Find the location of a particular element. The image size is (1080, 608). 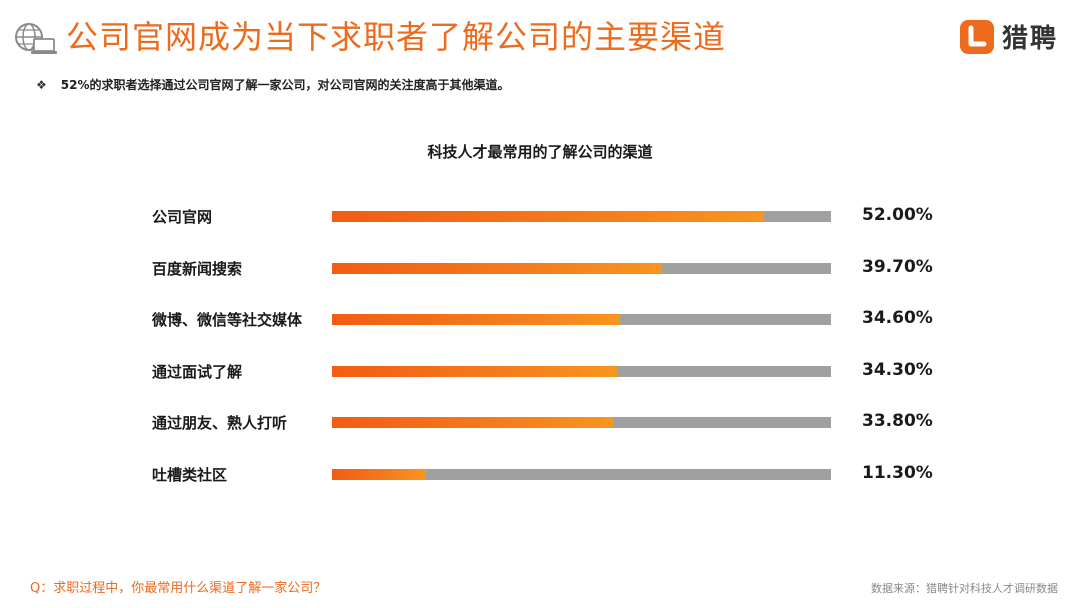

category-label: 吐槽类社区 is located at coordinates (190, 475).